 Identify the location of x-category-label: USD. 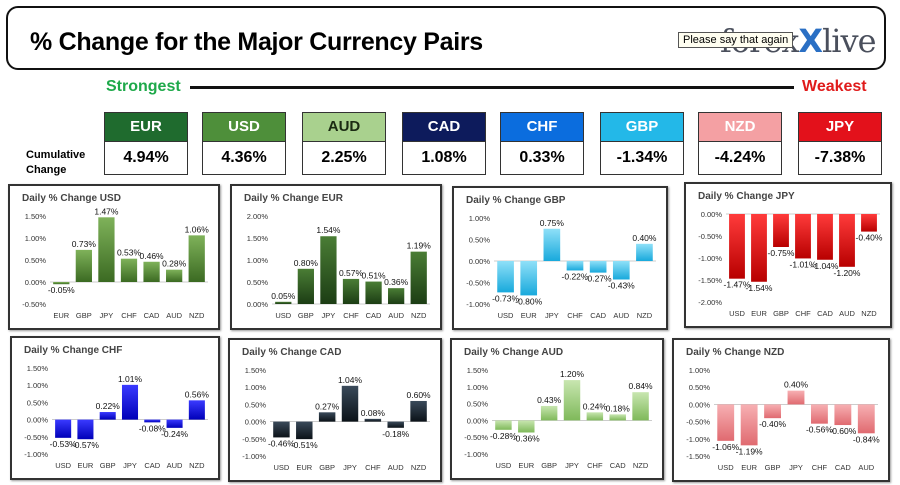
(63, 465).